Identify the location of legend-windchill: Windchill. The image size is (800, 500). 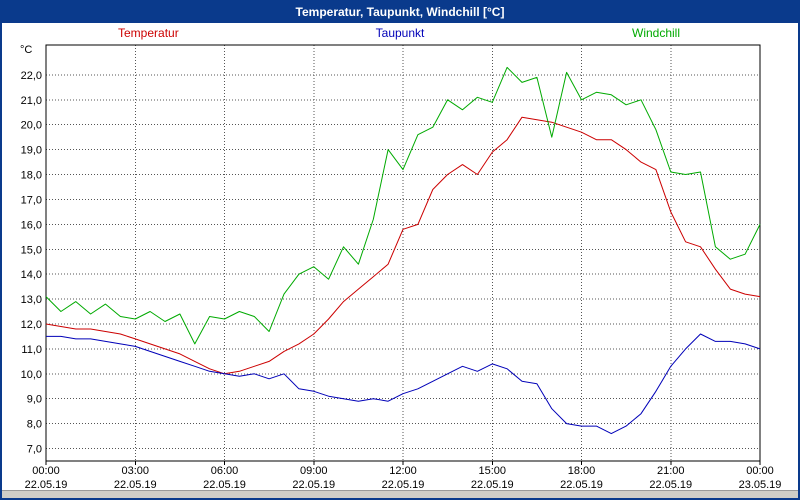
(656, 33).